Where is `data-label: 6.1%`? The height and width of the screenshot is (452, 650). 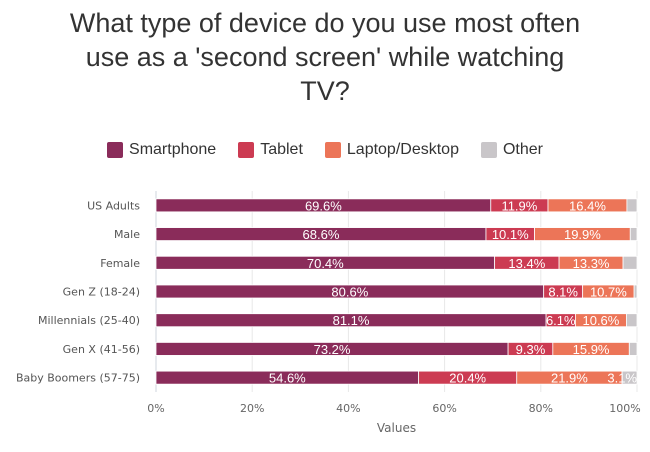
data-label: 6.1% is located at coordinates (561, 320).